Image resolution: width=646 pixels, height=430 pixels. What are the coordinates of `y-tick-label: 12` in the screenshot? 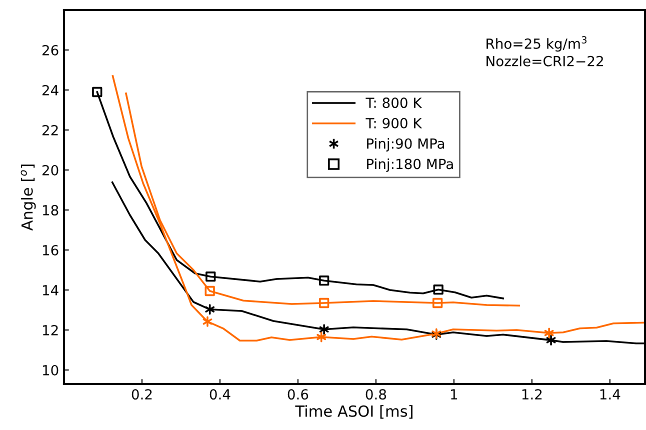 It's located at (50, 330).